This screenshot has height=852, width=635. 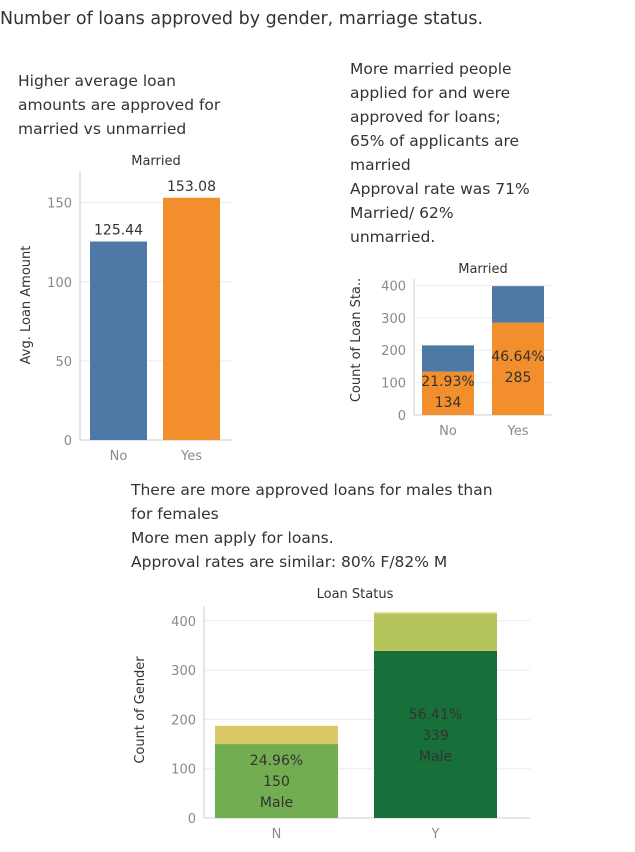 I want to click on note-line: applied for and were, so click(x=430, y=93).